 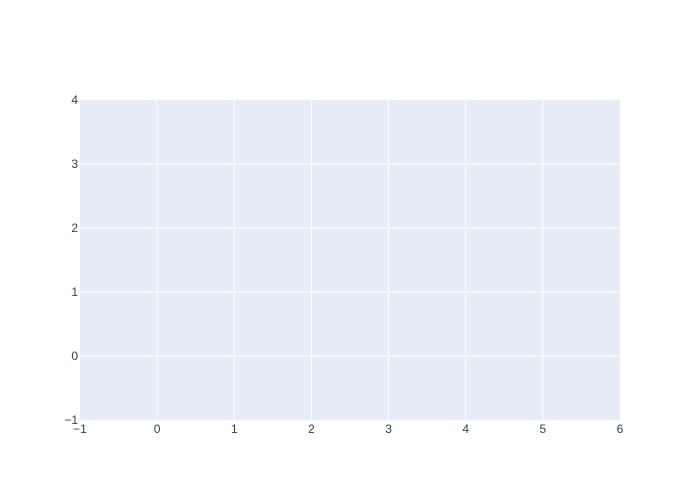 I want to click on x-tick-label: 4, so click(x=465, y=429).